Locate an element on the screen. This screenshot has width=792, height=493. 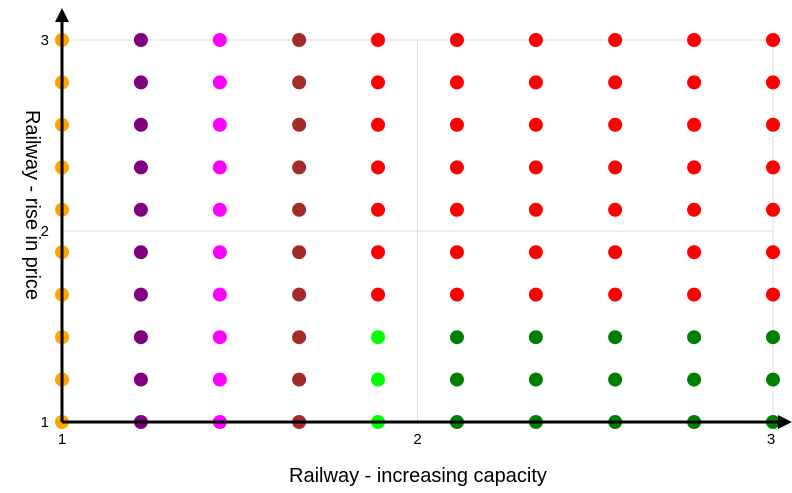
x-tick-label: 1 is located at coordinates (62, 439).